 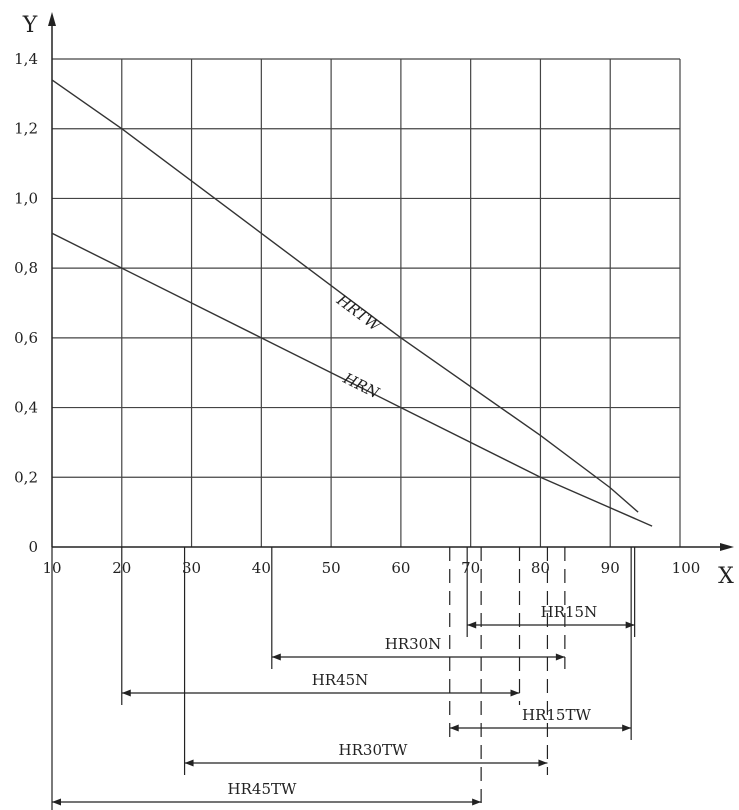 I want to click on y-tick-label: 1,0, so click(x=26, y=198).